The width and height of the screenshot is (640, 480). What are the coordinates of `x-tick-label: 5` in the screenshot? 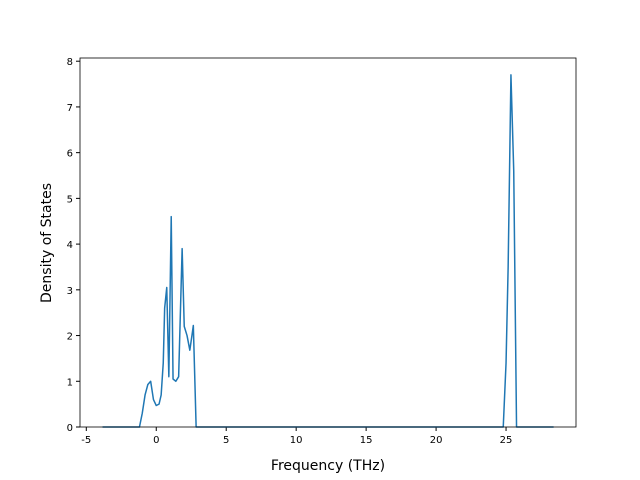 It's located at (226, 440).